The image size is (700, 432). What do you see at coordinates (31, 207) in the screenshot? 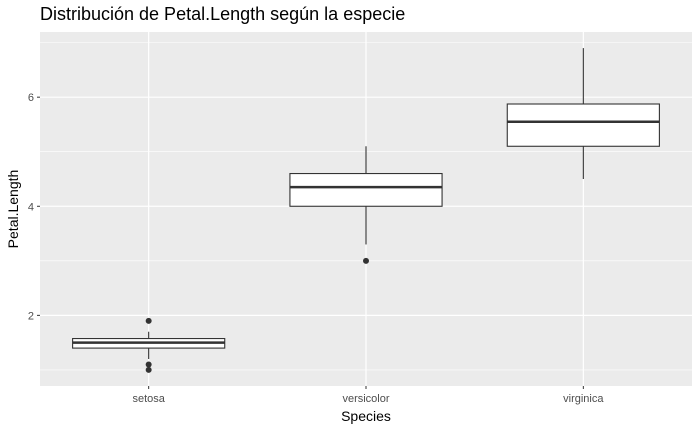
I see `y-tick-label: 4` at bounding box center [31, 207].